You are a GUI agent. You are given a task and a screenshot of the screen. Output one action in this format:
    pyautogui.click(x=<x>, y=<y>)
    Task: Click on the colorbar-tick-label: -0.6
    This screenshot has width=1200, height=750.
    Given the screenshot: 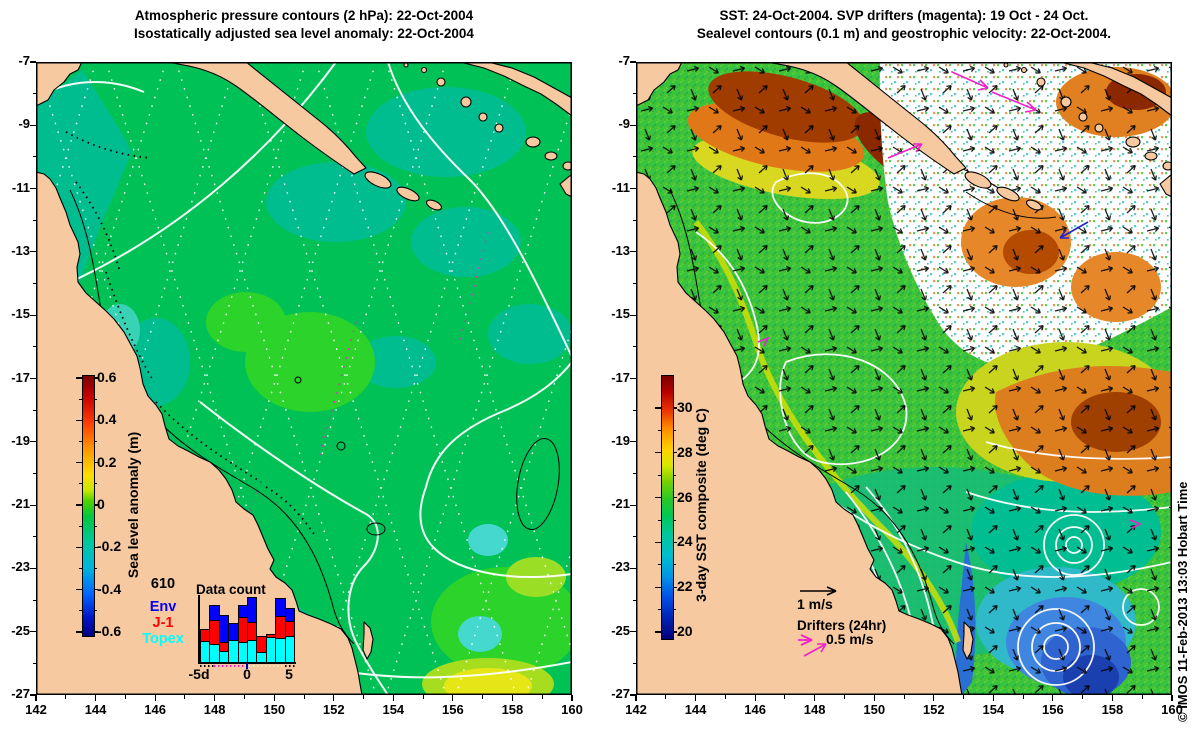 What is the action you would take?
    pyautogui.click(x=109, y=630)
    